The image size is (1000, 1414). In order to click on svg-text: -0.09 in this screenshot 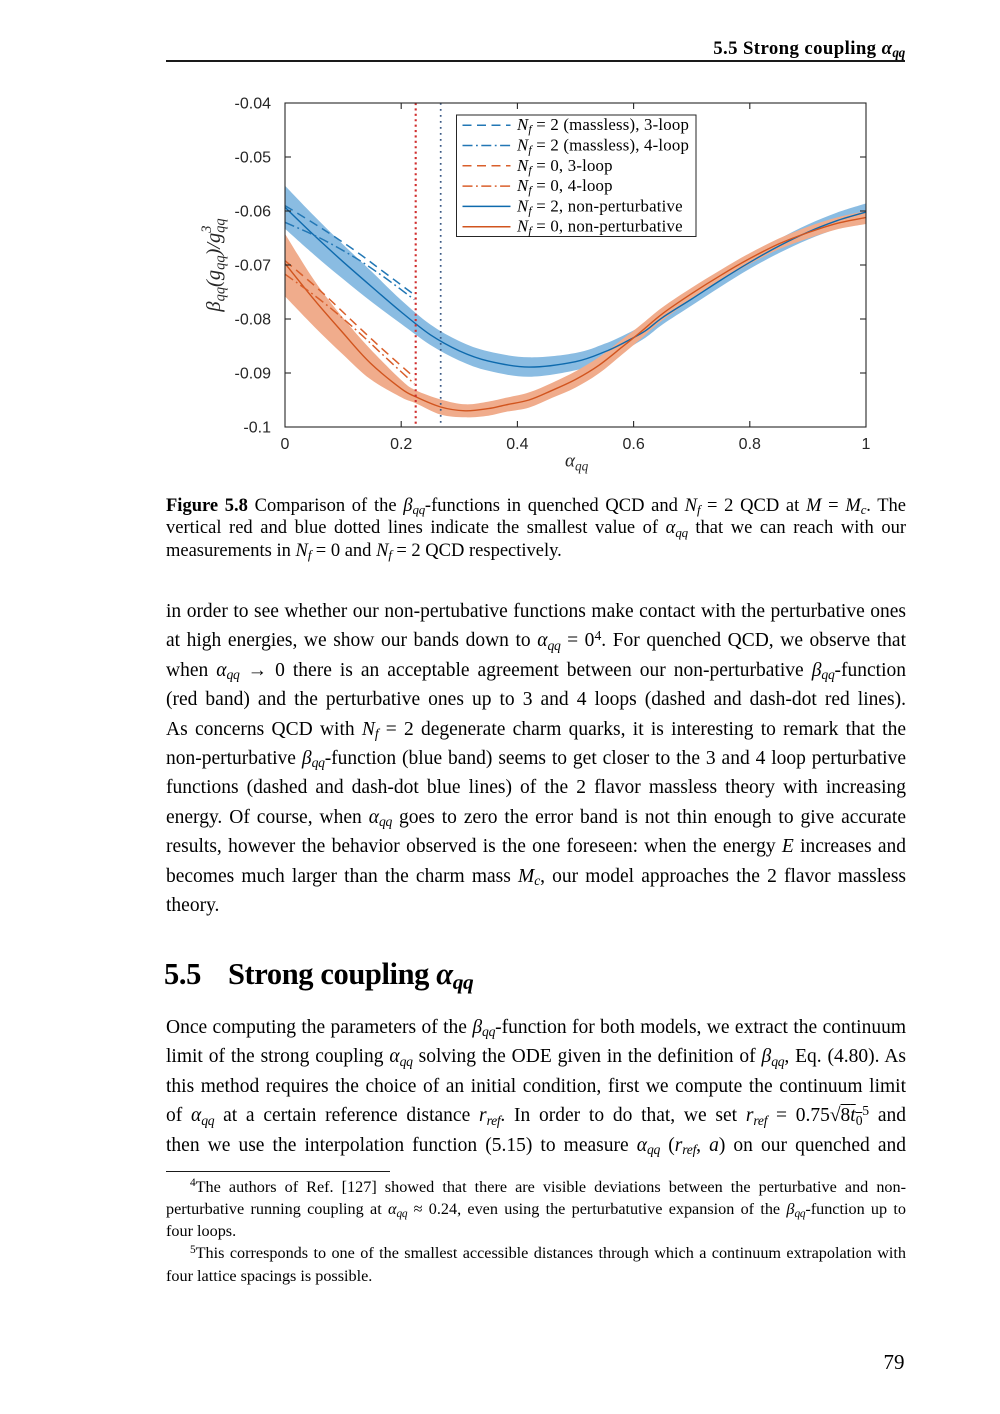, I will do `click(253, 374)`.